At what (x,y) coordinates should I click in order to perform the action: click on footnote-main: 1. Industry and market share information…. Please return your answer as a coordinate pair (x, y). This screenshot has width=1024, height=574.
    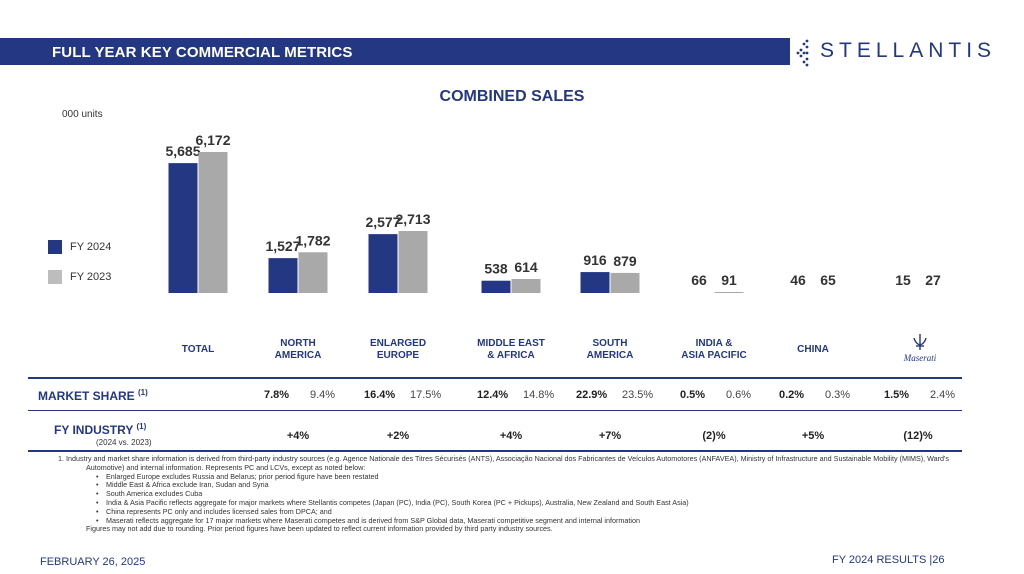
    Looking at the image, I should click on (503, 463).